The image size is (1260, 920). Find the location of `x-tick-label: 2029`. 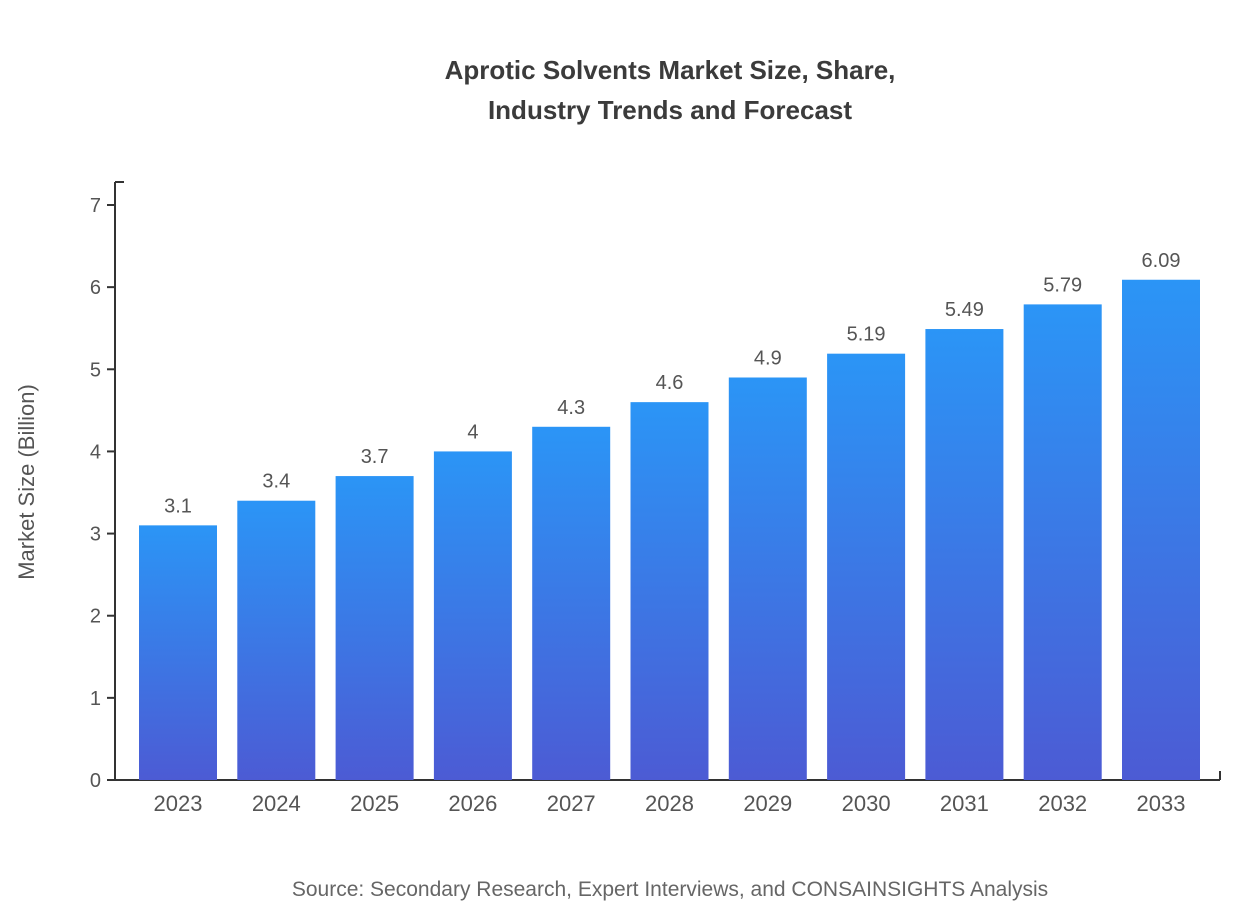

x-tick-label: 2029 is located at coordinates (767, 803).